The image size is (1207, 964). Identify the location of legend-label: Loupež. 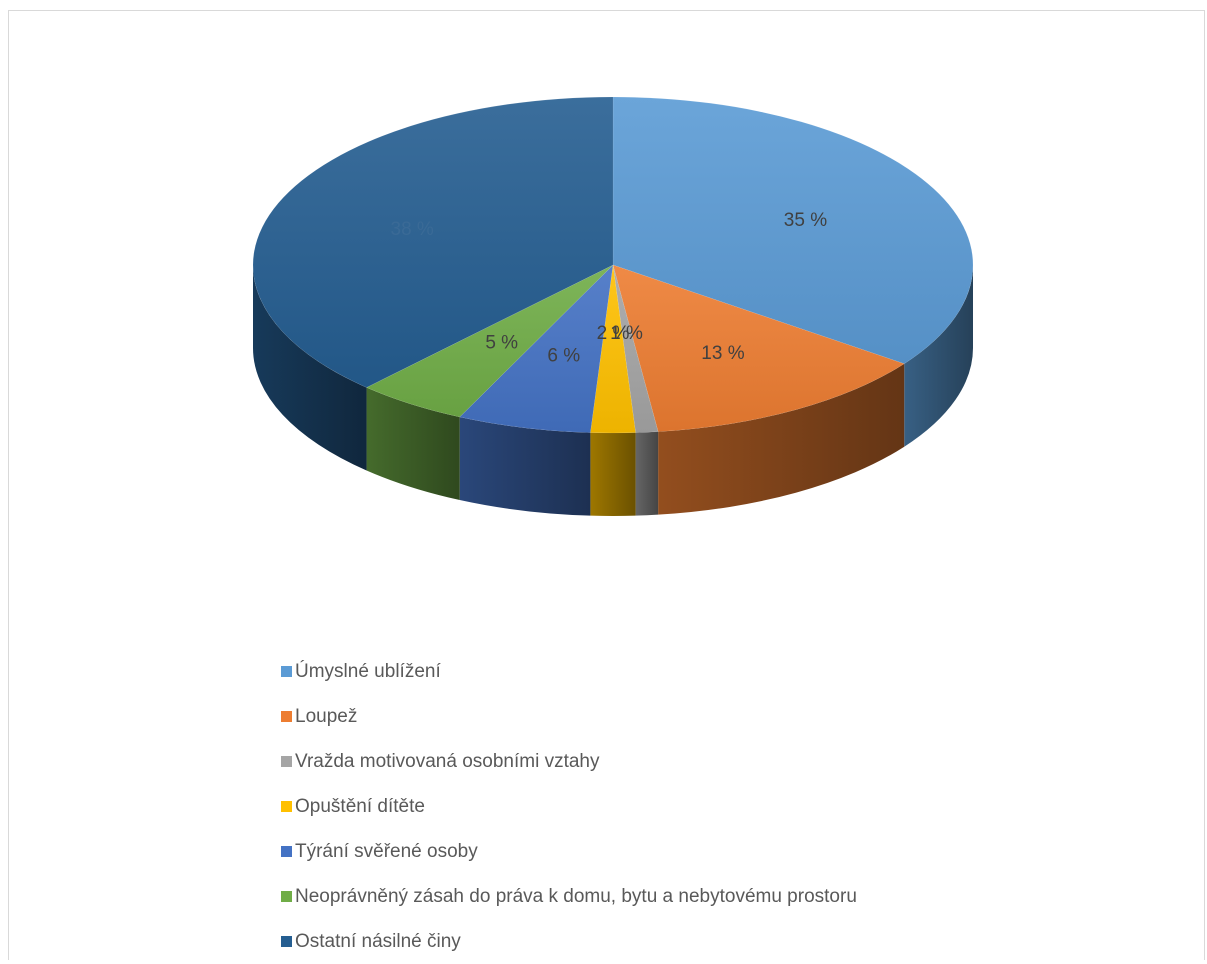
(326, 716).